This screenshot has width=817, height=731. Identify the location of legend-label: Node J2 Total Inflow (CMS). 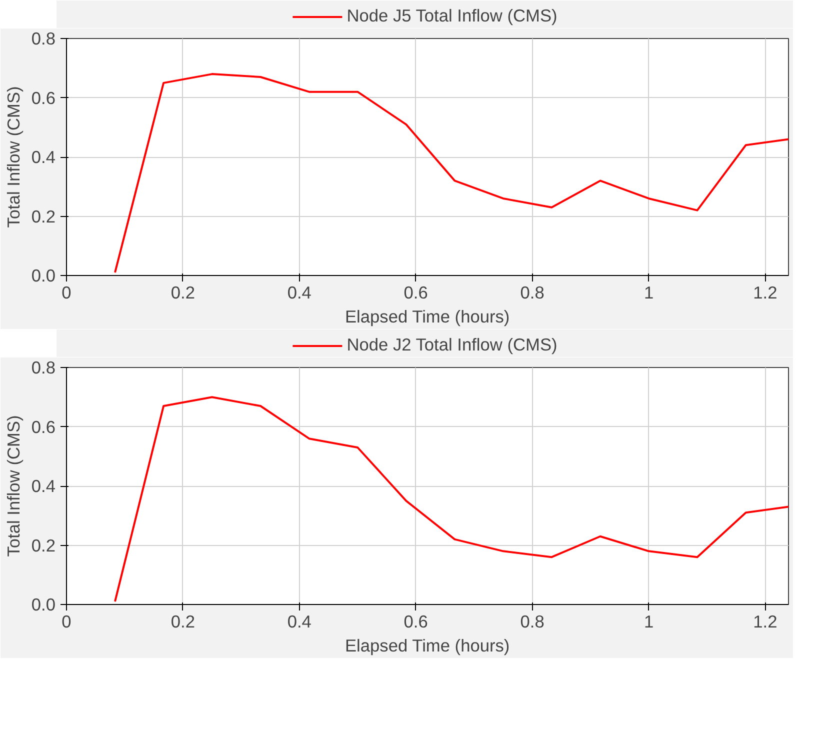
(452, 345).